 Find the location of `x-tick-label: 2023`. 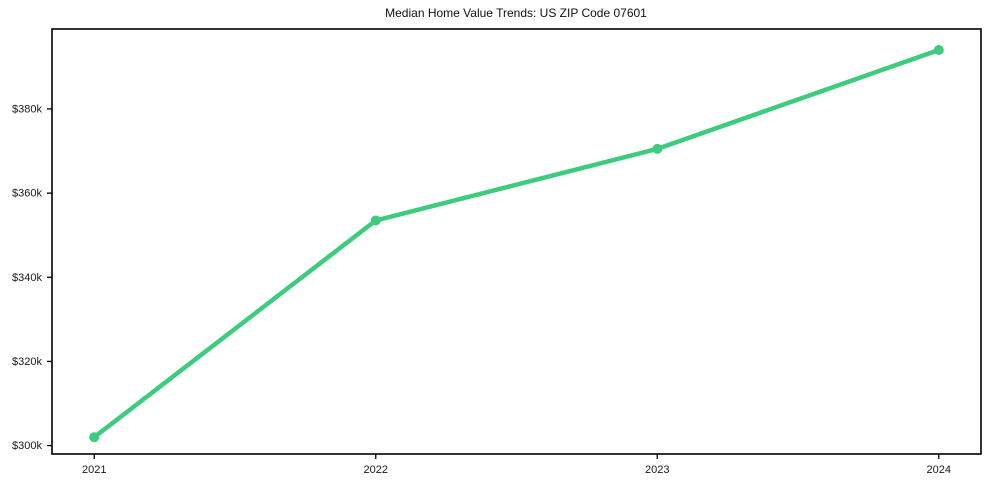

x-tick-label: 2023 is located at coordinates (657, 470).